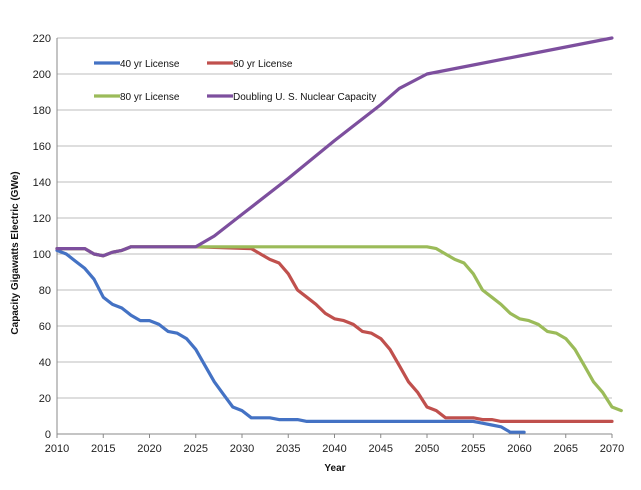 This screenshot has width=641, height=490. I want to click on y-tick-label: 120, so click(42, 219).